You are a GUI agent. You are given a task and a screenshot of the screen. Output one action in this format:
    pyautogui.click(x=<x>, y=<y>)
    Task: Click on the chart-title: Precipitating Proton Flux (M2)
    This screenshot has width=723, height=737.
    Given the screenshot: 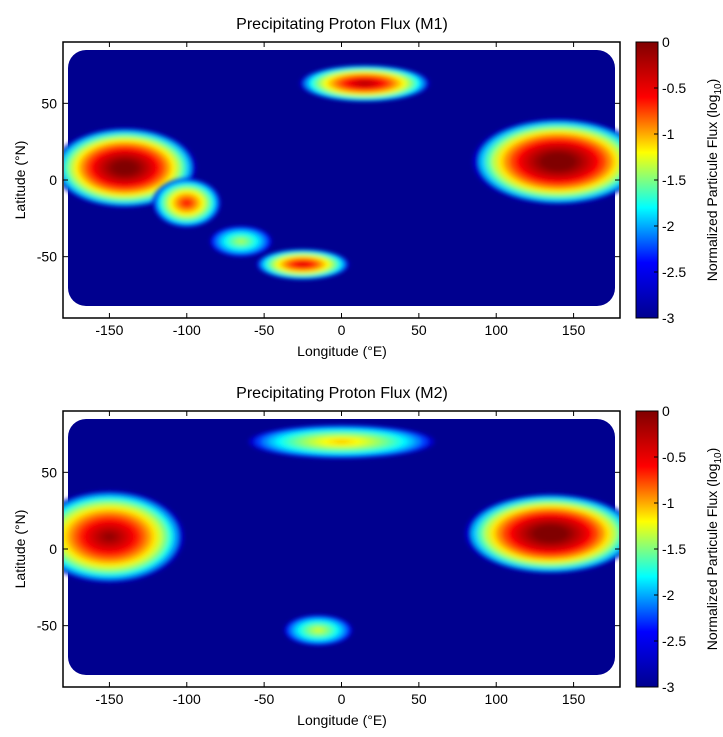 What is the action you would take?
    pyautogui.click(x=342, y=393)
    